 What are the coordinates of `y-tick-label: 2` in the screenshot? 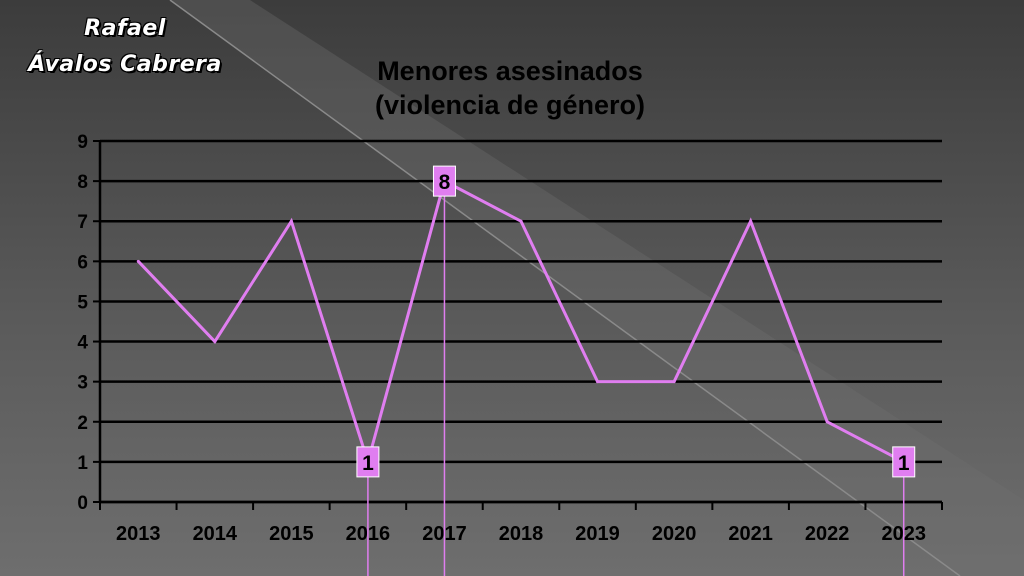 It's located at (82, 423).